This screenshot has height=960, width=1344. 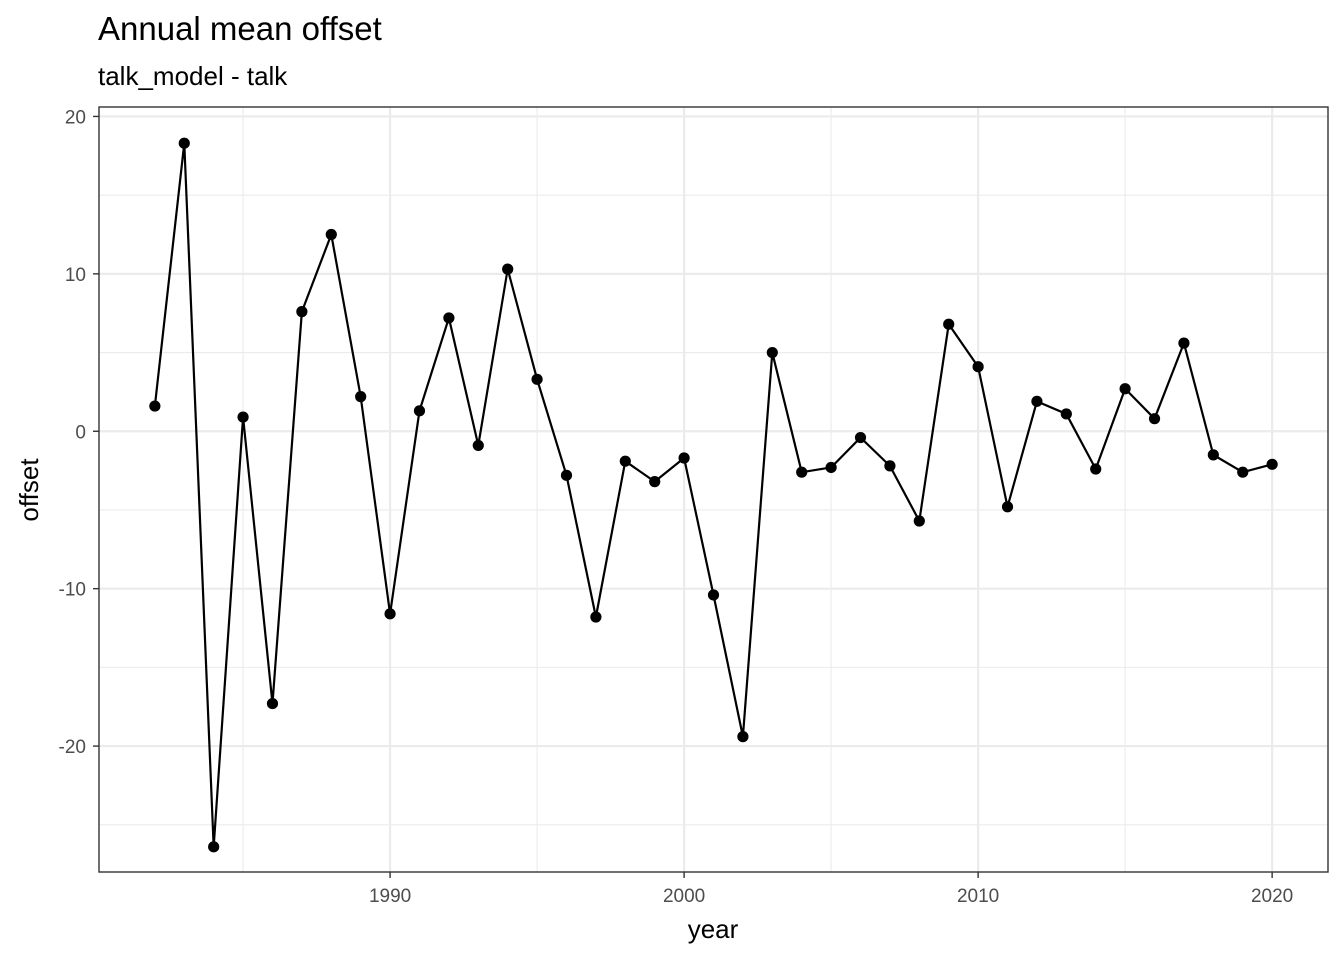 What do you see at coordinates (72, 747) in the screenshot?
I see `y-tick-label: -20` at bounding box center [72, 747].